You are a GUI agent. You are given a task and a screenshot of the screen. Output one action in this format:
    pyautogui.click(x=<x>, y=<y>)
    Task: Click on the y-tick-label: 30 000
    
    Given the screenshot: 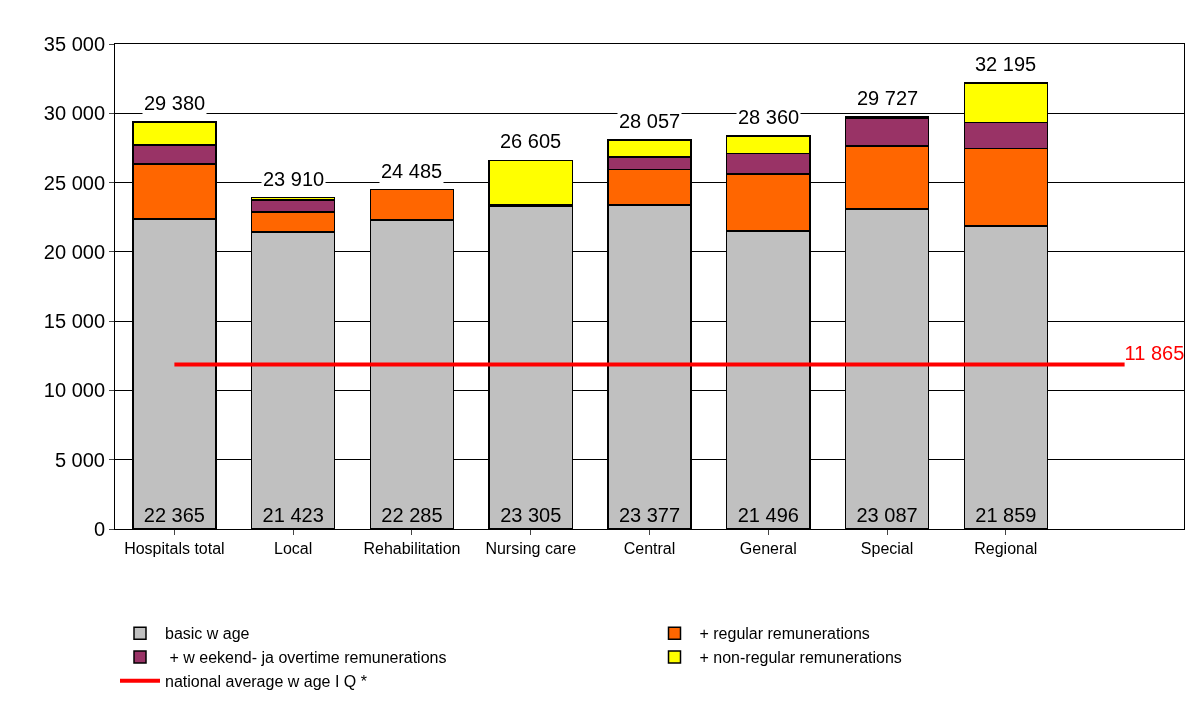 What is the action you would take?
    pyautogui.click(x=74, y=113)
    